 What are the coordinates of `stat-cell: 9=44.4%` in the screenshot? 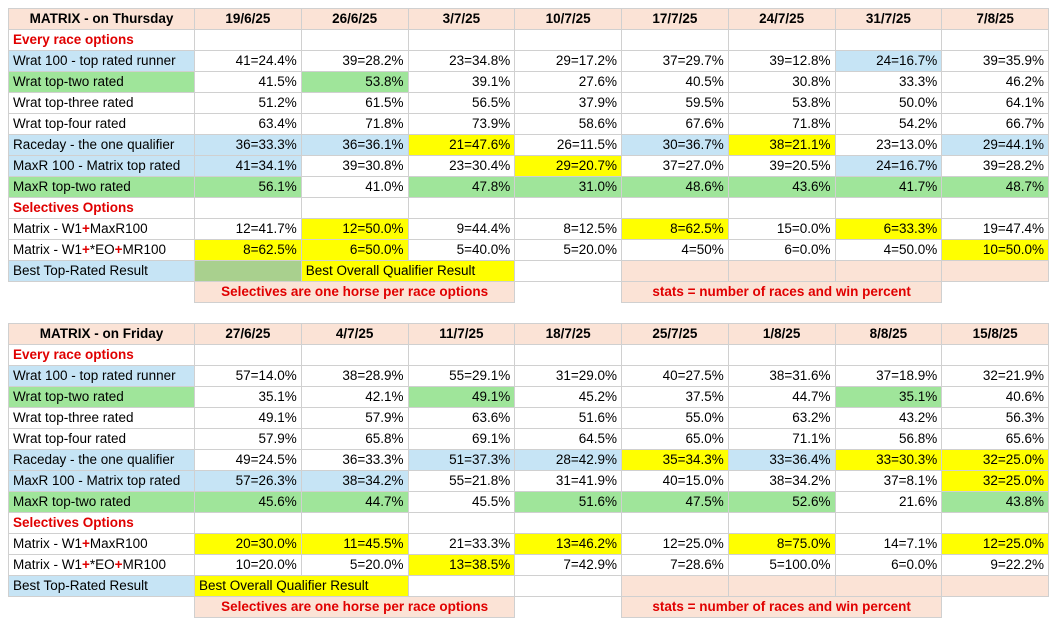 It's located at (461, 229).